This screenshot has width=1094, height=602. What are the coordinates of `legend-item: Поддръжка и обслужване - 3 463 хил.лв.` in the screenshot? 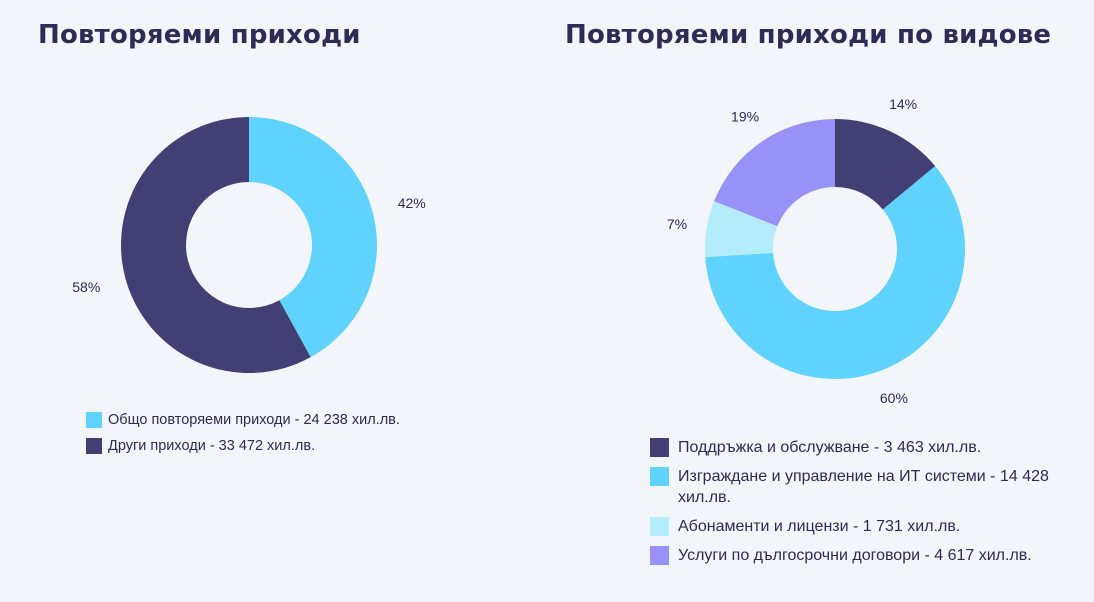 It's located at (850, 447).